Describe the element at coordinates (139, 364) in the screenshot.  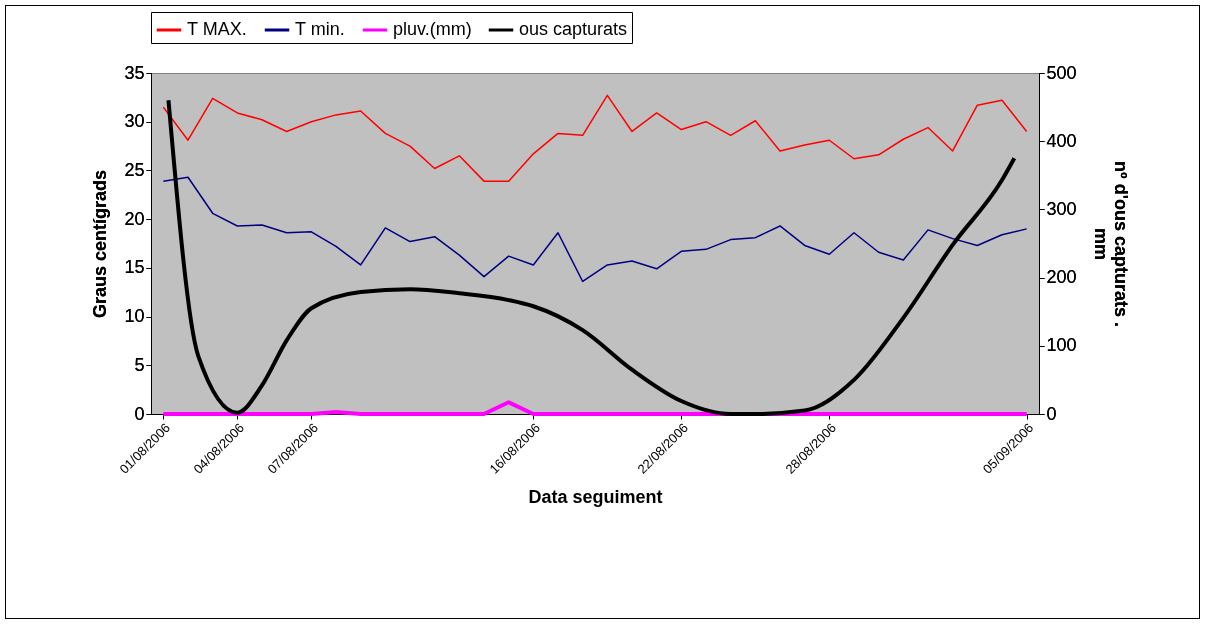
I see `y-tick-label: 5` at that location.